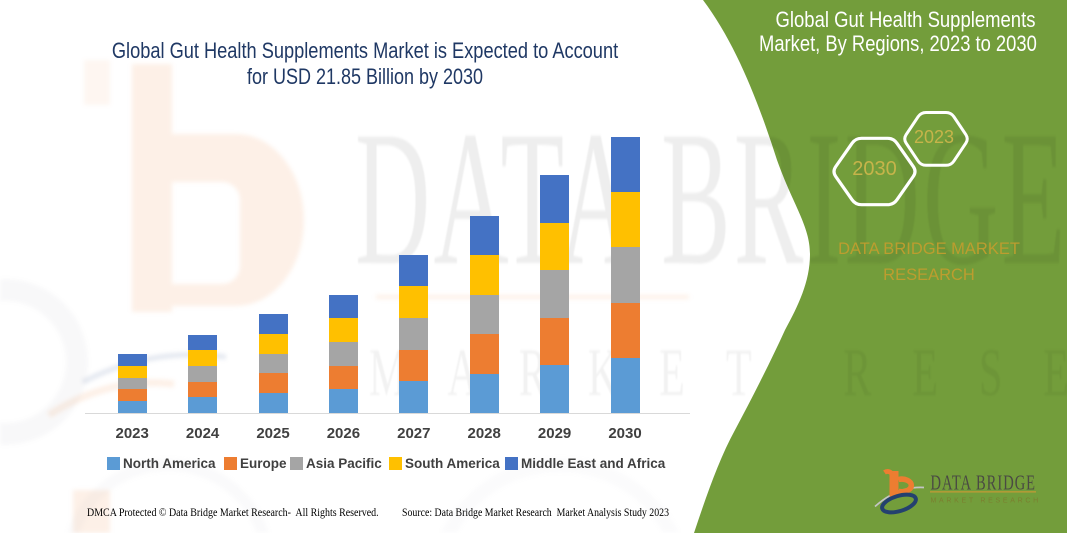  What do you see at coordinates (984, 482) in the screenshot?
I see `svg-text: DATA BRIDGE` at bounding box center [984, 482].